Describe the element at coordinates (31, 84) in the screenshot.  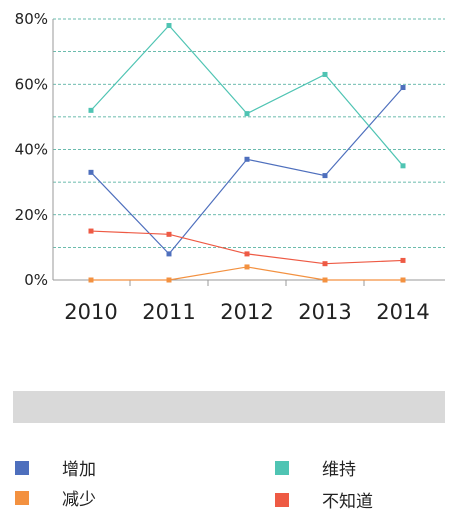
I see `y-tick-label: 60%` at that location.